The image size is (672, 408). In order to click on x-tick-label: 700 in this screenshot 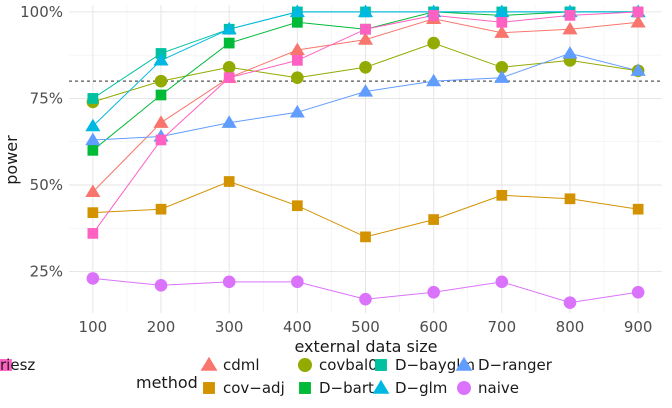, I will do `click(502, 327)`.